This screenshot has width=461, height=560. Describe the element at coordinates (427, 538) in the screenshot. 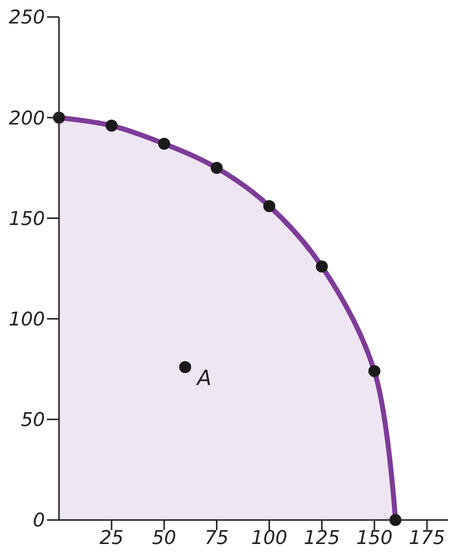

I see `x-tick-label: 175` at that location.